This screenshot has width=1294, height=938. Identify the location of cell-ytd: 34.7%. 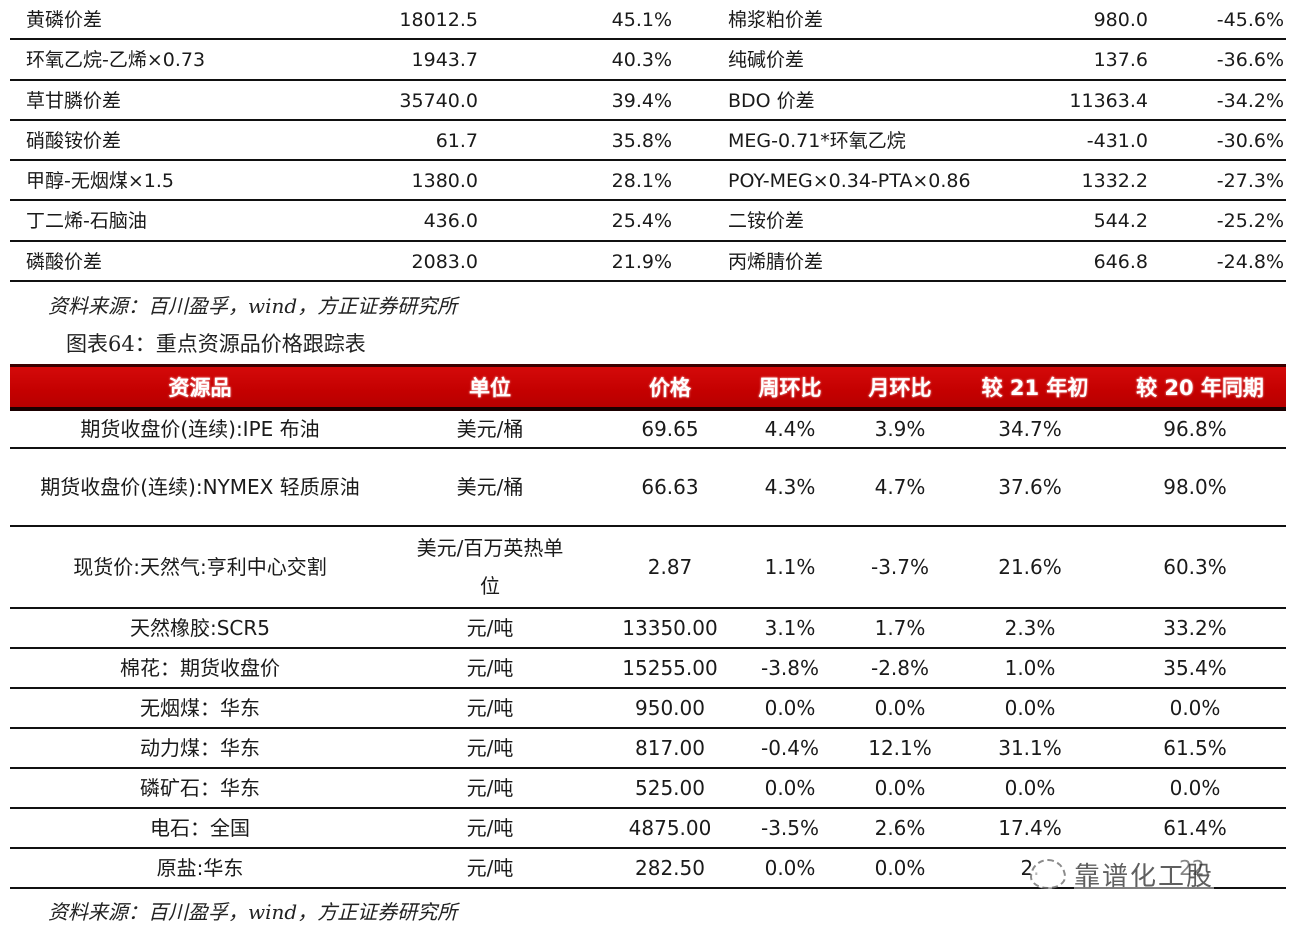
(1030, 429).